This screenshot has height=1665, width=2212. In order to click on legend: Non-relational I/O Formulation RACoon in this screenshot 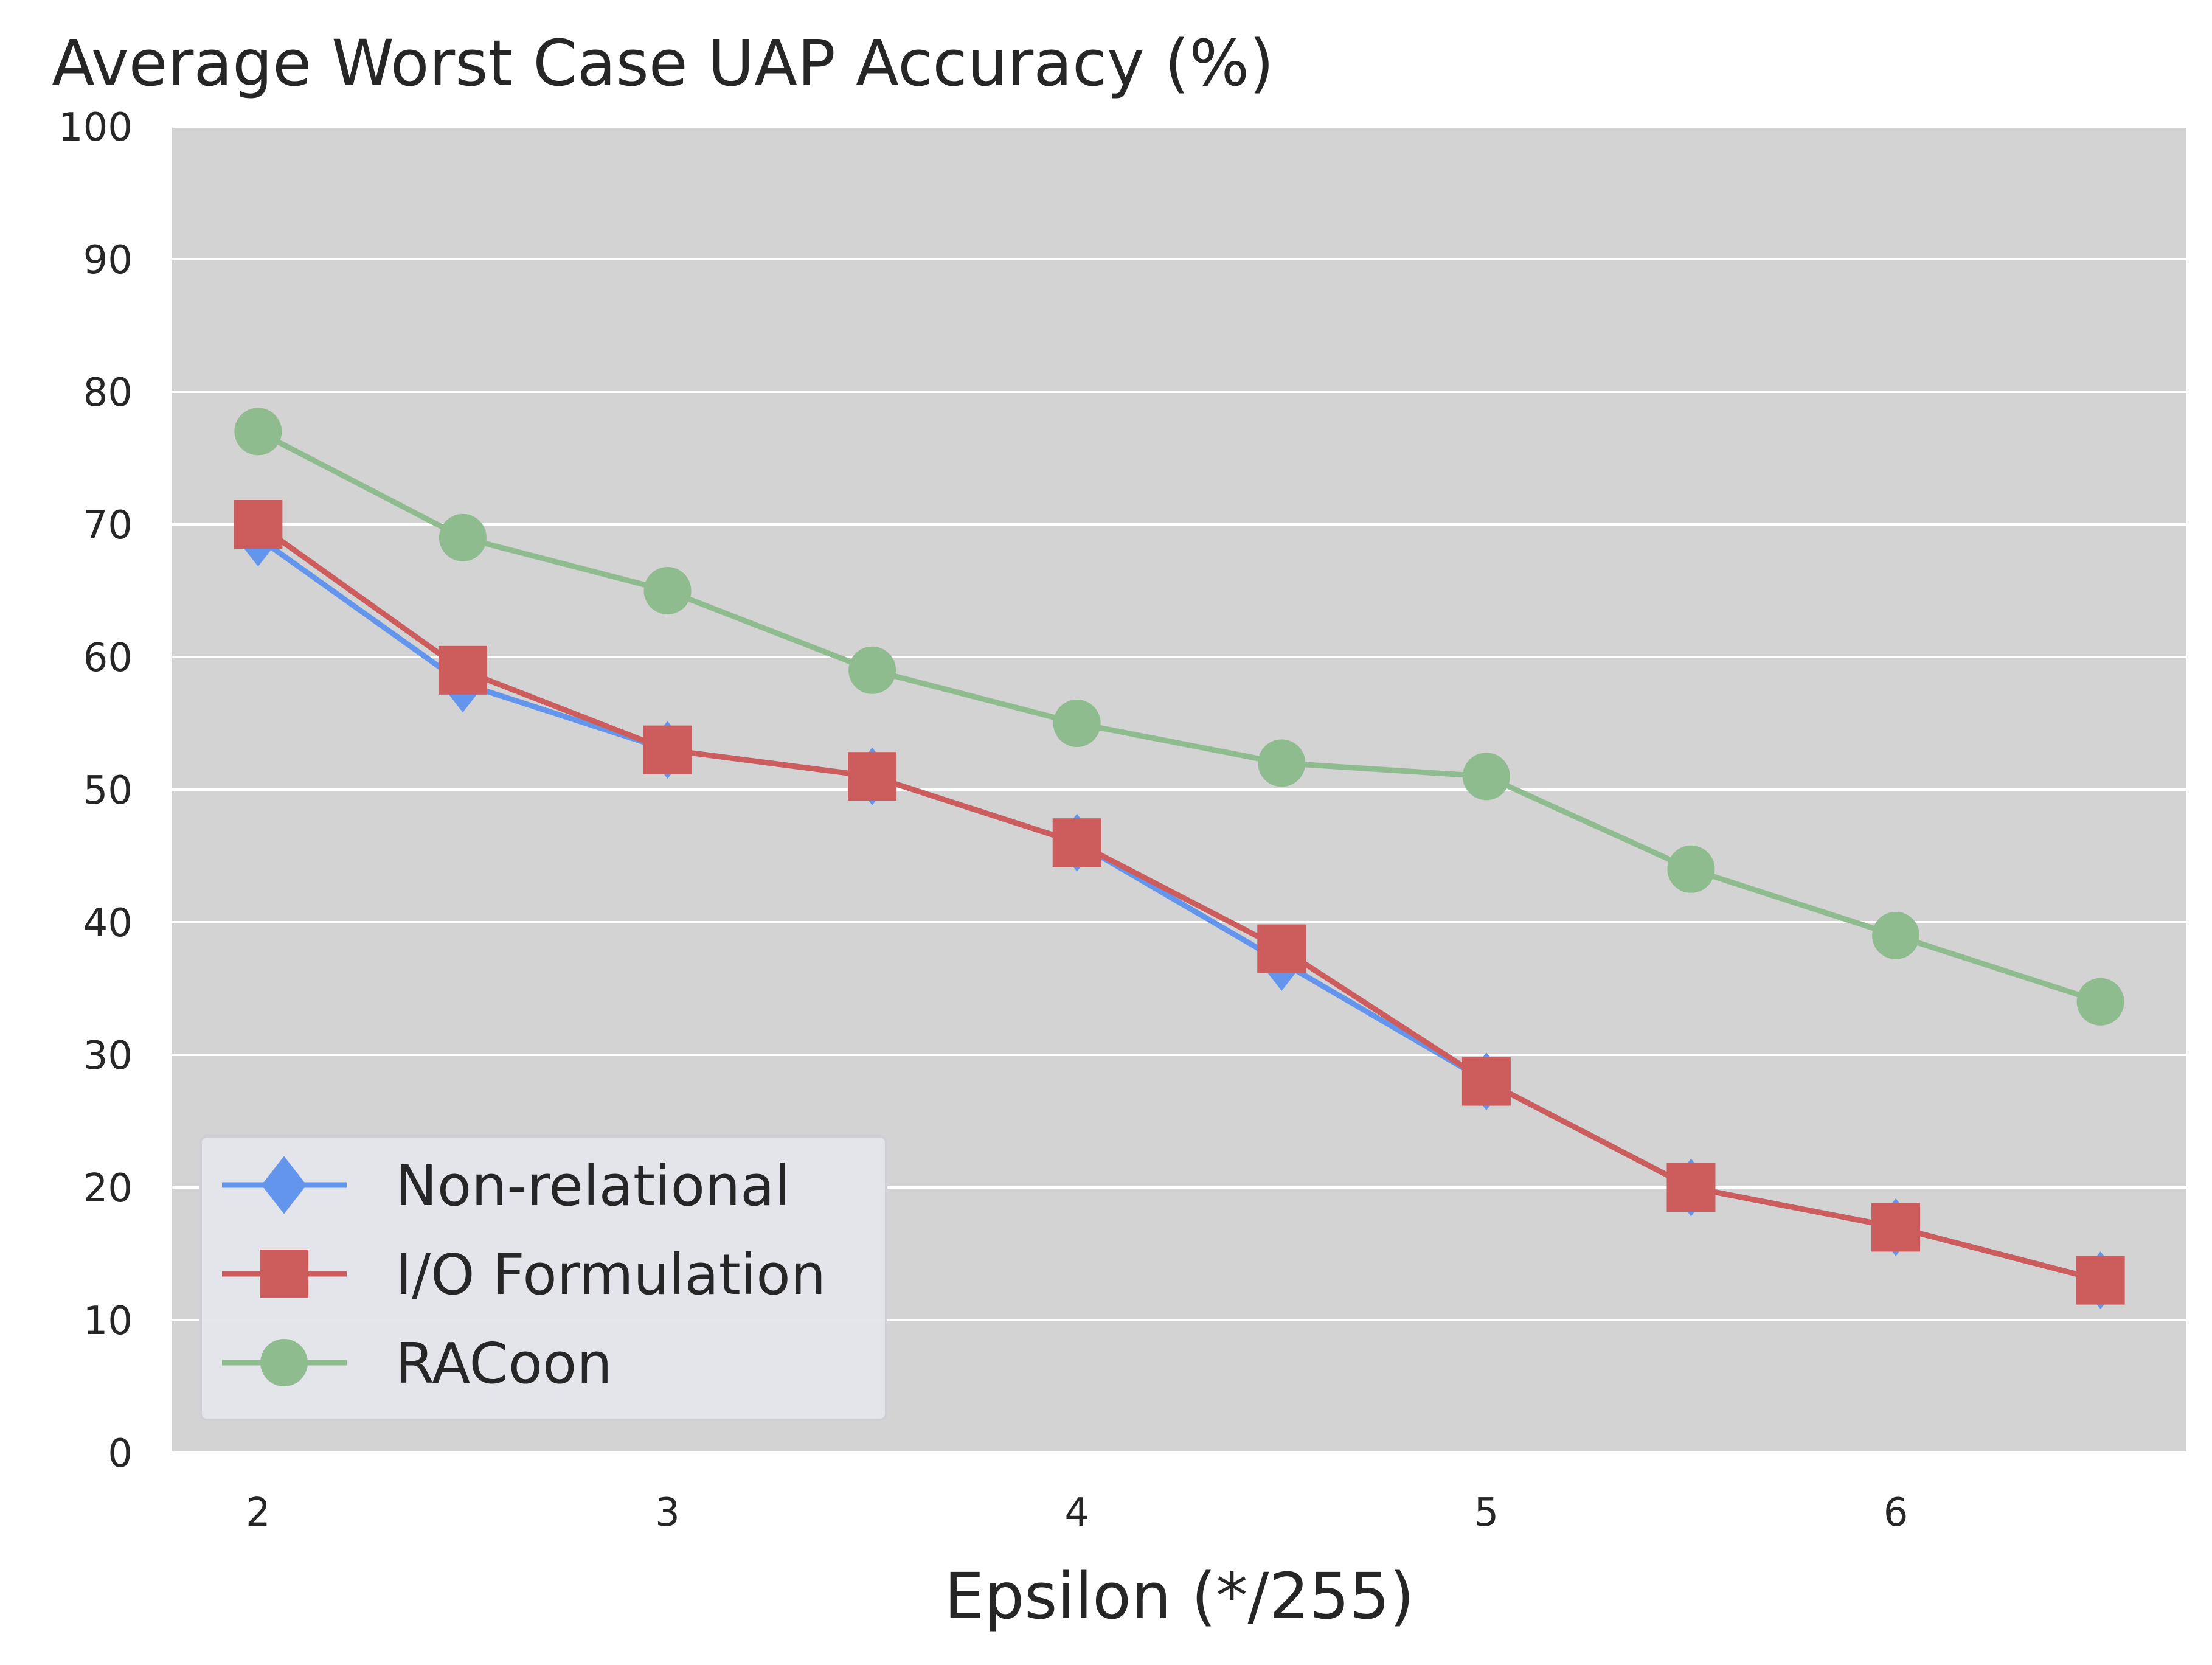, I will do `click(543, 1278)`.